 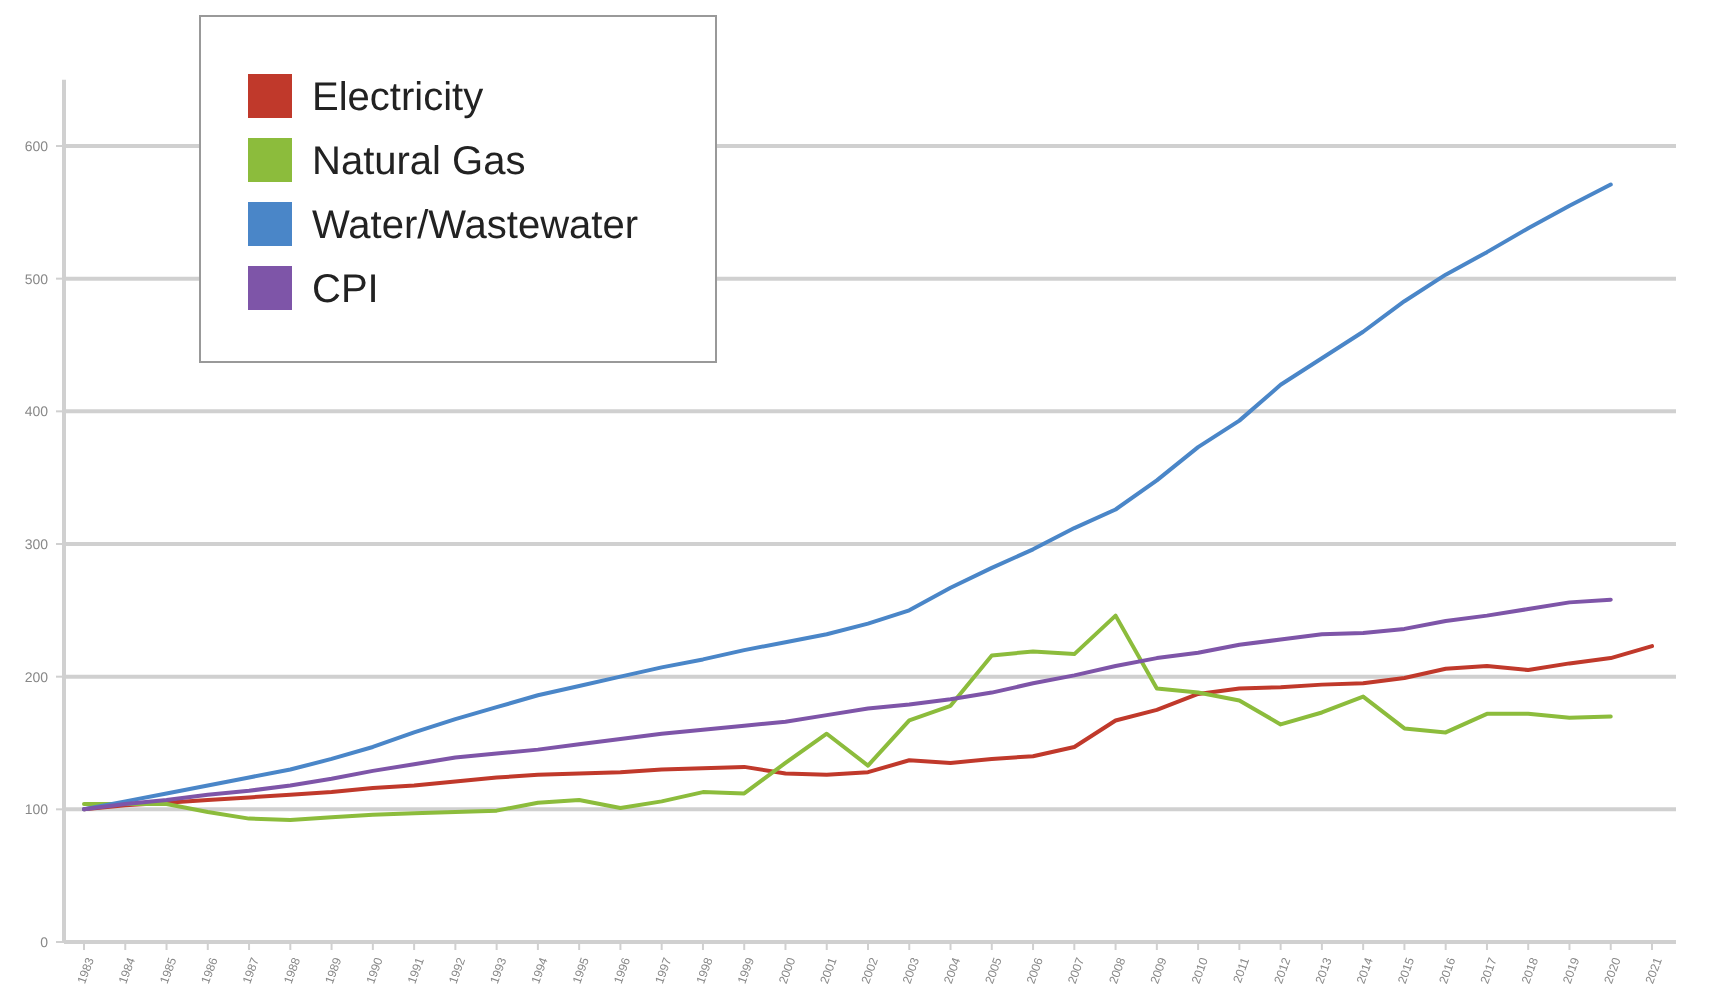 What do you see at coordinates (398, 98) in the screenshot?
I see `legend-label: Electricity` at bounding box center [398, 98].